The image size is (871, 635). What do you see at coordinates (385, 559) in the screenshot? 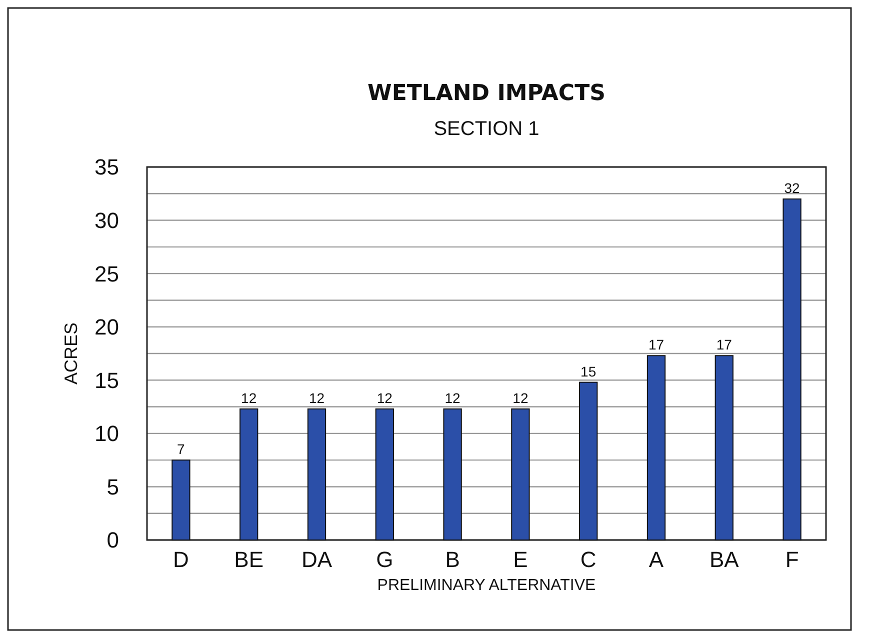
I see `x-tick-label: G` at bounding box center [385, 559].